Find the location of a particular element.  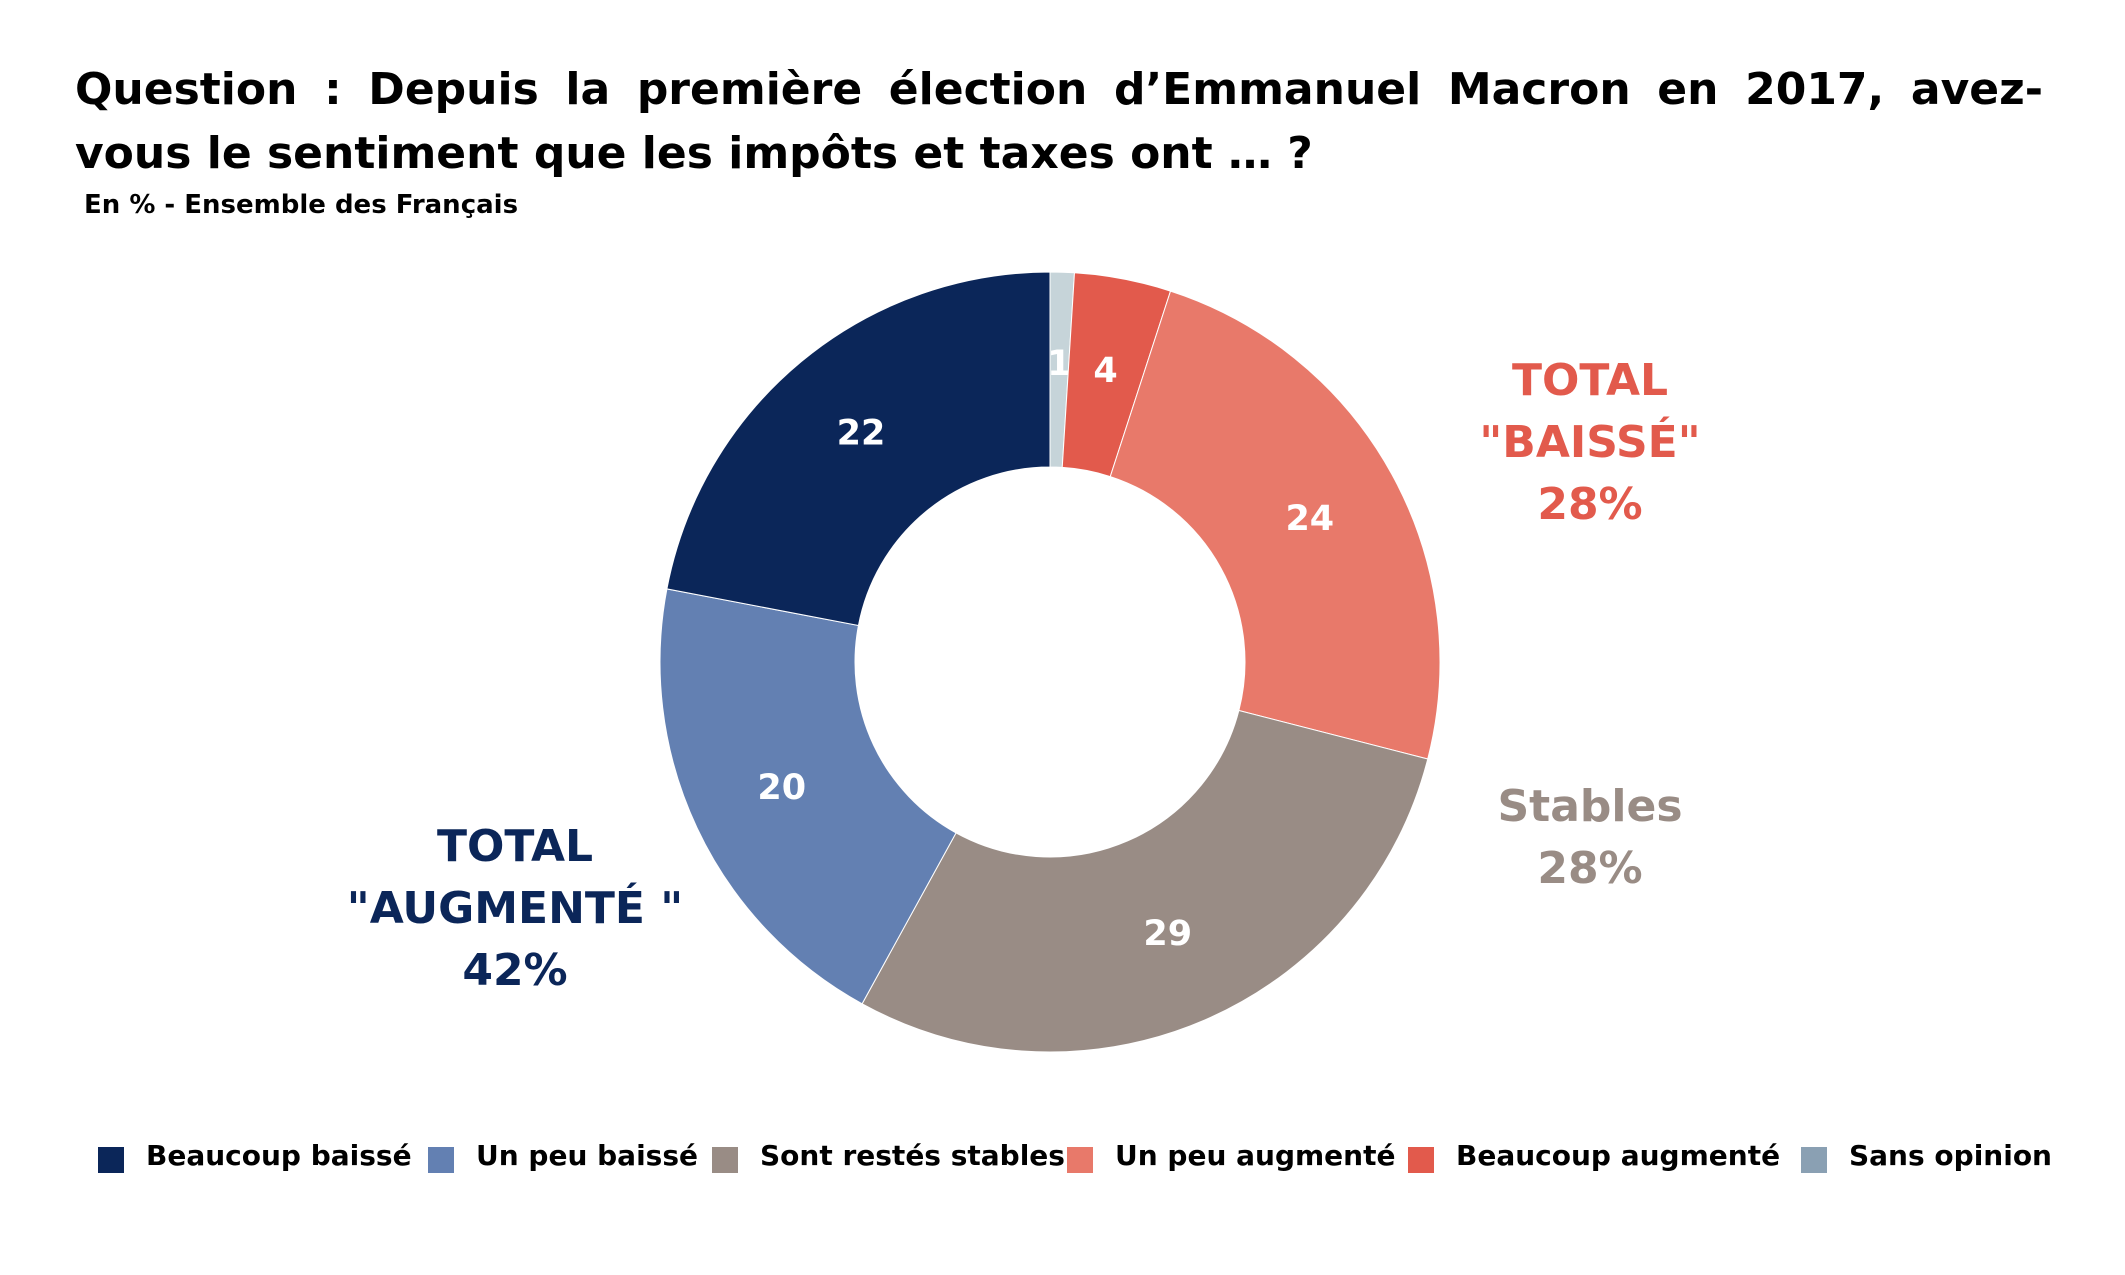

total-augmente-line-1: TOTAL is located at coordinates (515, 846).